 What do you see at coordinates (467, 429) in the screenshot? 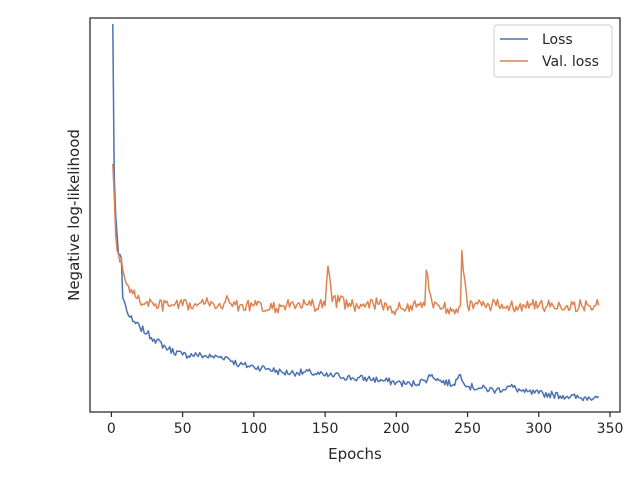
I see `x-tick-label: 250` at bounding box center [467, 429].